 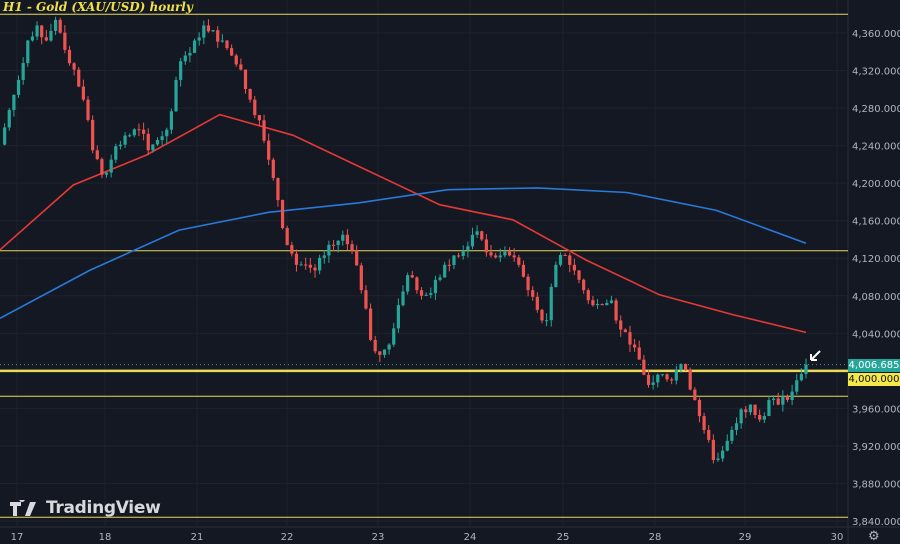 I want to click on time-tick-label: 18, so click(x=105, y=537).